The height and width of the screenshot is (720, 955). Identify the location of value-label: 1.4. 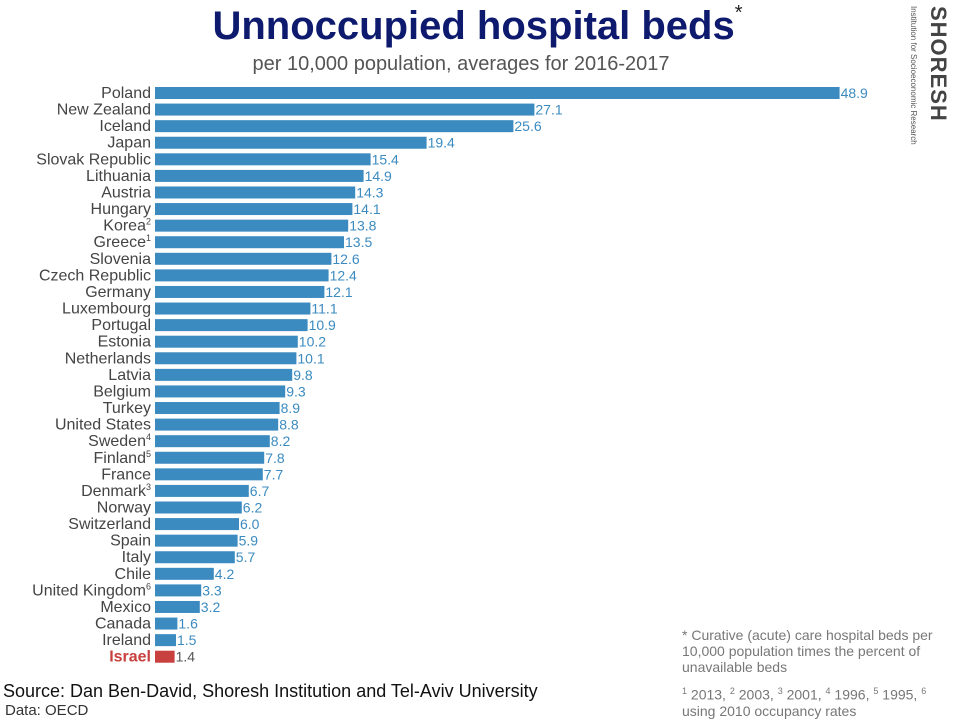
(186, 657).